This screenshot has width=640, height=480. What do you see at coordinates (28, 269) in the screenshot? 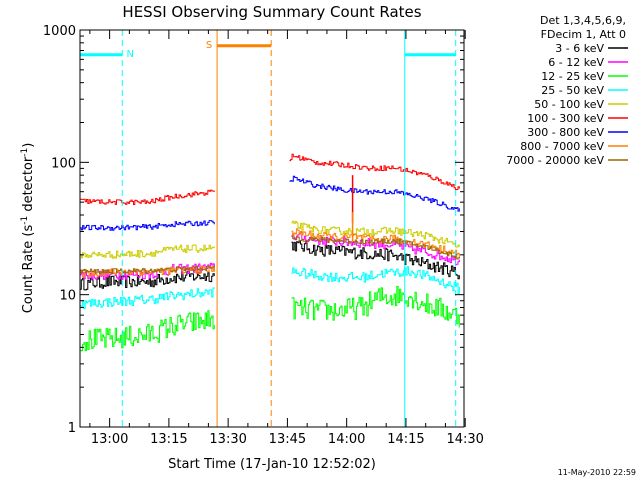
I see `y-axis-label-base: Count Rate (s` at bounding box center [28, 269].